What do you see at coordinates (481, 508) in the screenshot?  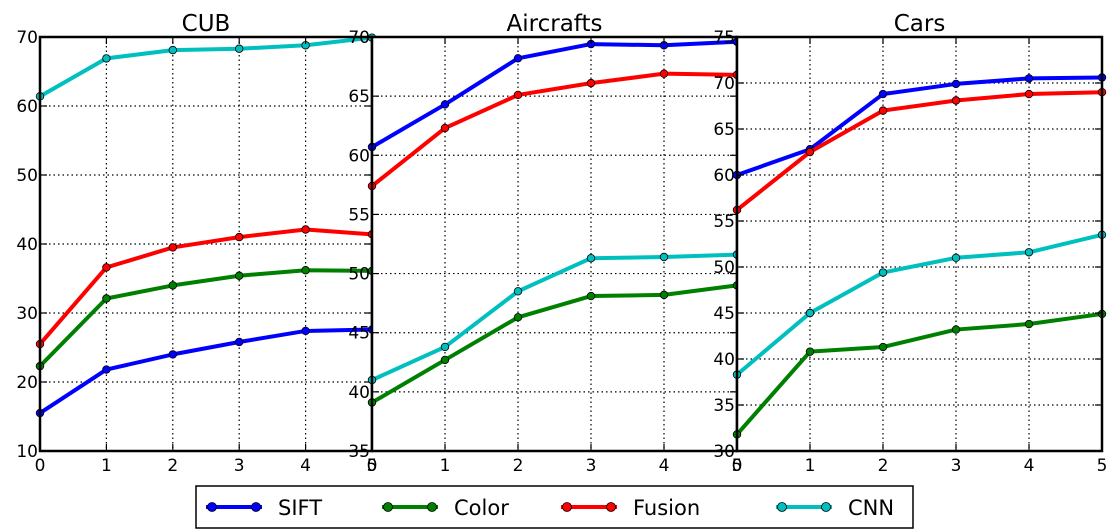 I see `legend-label: Color` at bounding box center [481, 508].